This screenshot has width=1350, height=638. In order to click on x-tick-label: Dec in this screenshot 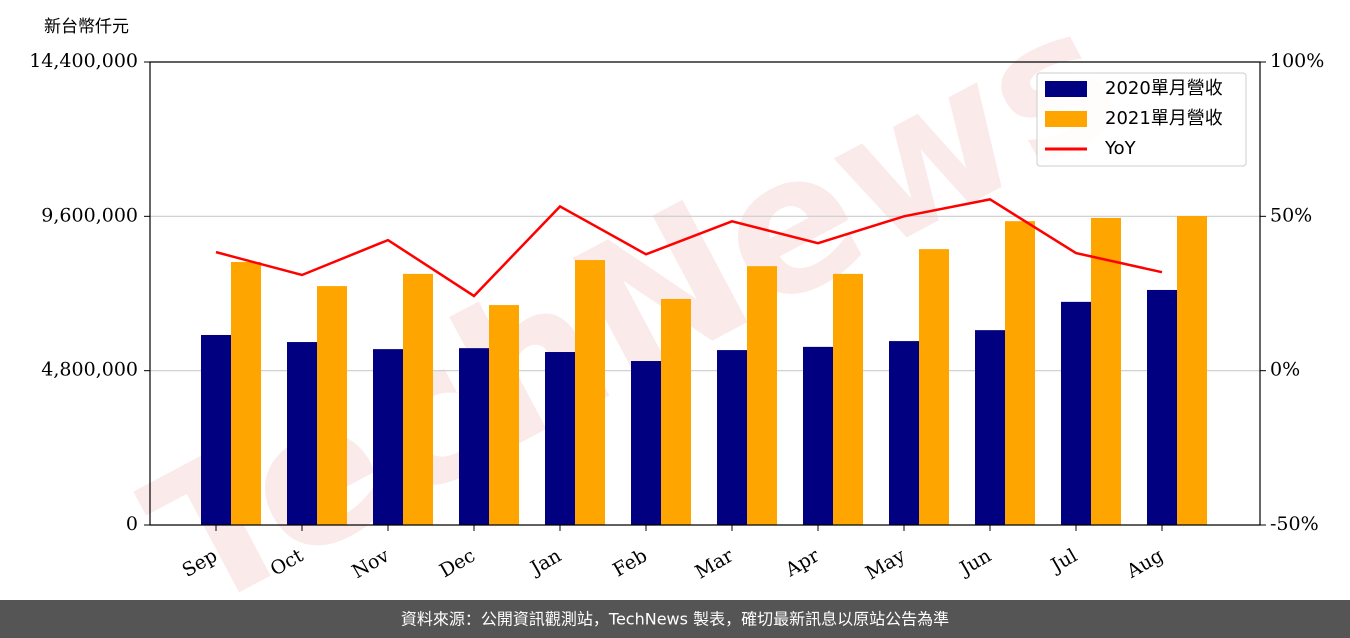, I will do `click(457, 564)`.